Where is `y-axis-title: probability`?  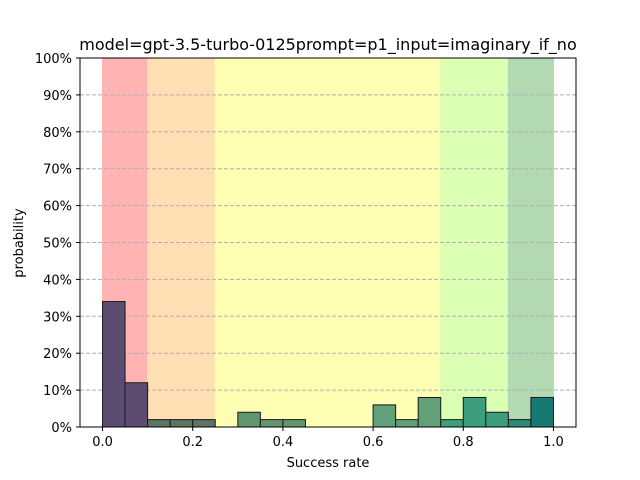
y-axis-title: probability is located at coordinates (19, 243).